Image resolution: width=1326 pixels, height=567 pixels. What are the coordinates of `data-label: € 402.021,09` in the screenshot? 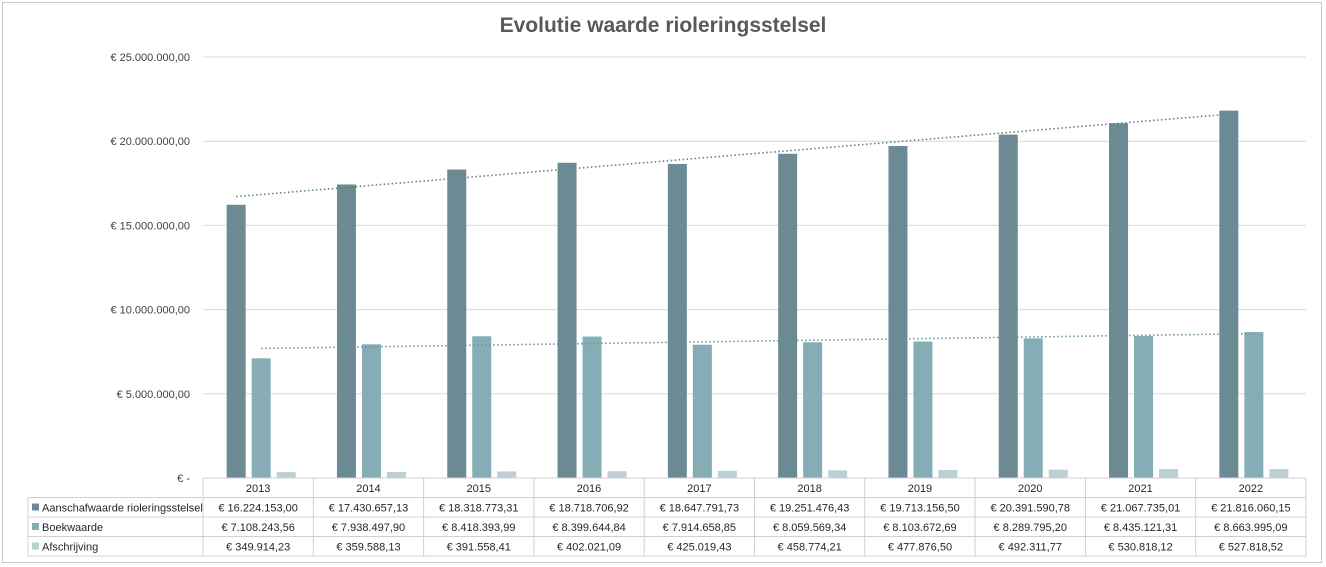 It's located at (589, 548).